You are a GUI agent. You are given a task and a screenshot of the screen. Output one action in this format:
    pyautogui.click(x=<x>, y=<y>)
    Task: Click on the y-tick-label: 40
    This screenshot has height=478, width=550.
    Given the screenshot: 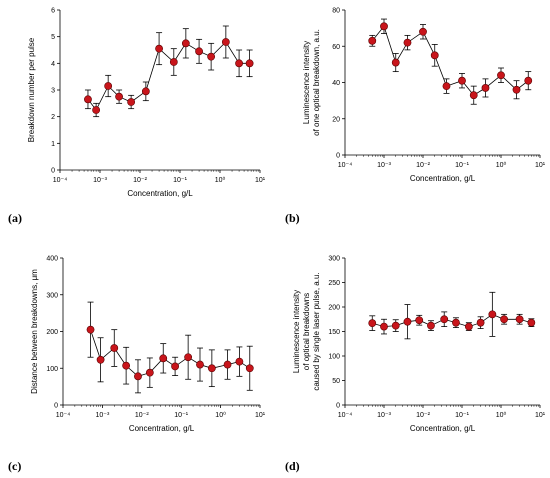 What is the action you would take?
    pyautogui.click(x=336, y=83)
    